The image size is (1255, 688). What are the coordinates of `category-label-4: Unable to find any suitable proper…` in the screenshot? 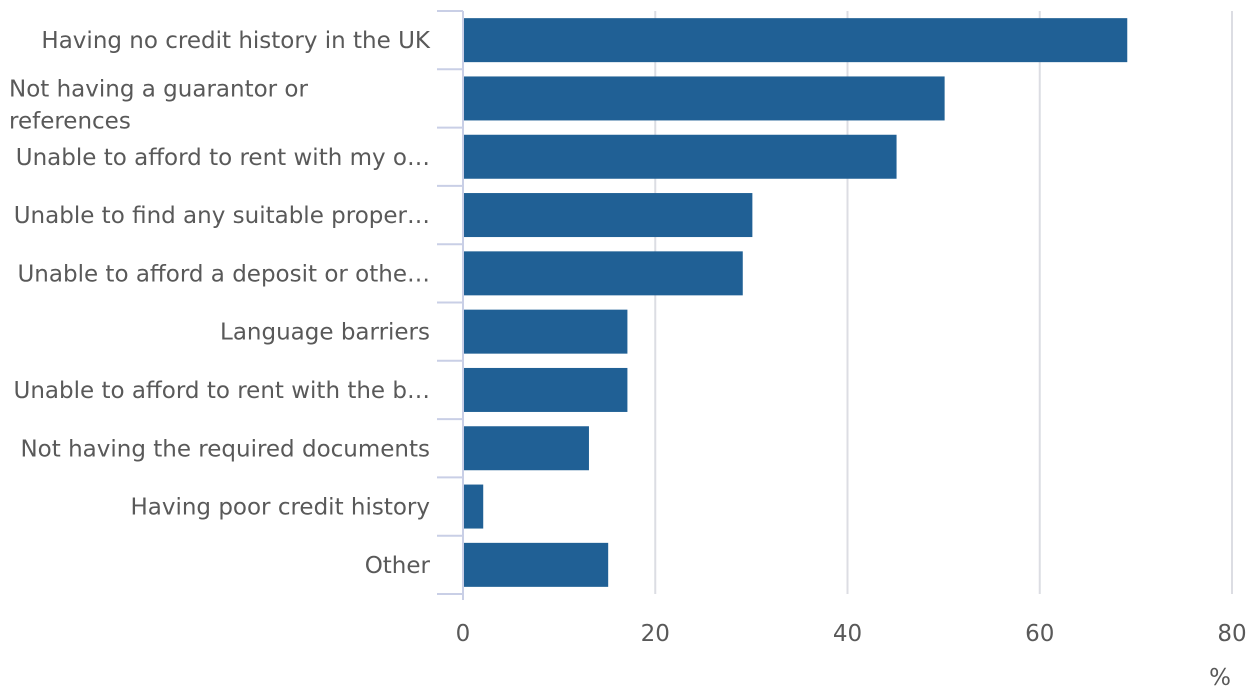 It's located at (222, 216).